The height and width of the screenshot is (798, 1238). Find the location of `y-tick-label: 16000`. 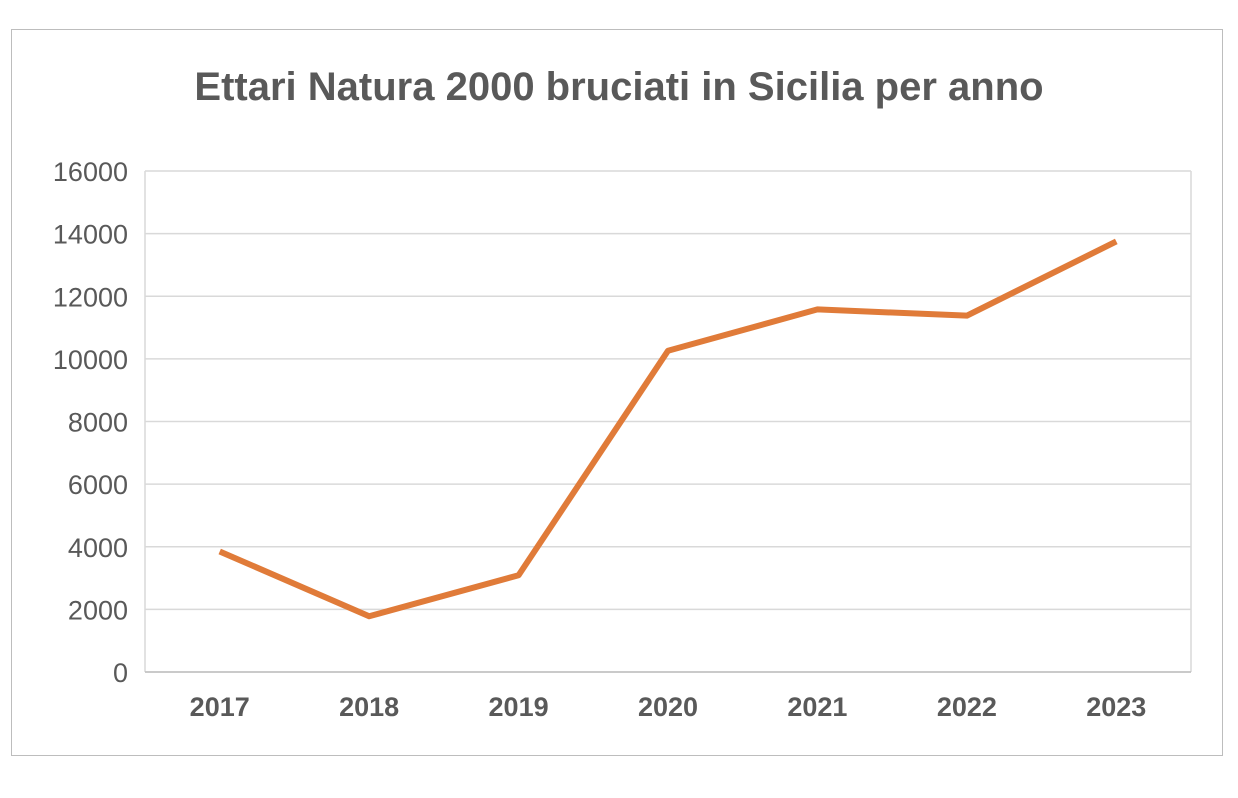

y-tick-label: 16000 is located at coordinates (90, 172).